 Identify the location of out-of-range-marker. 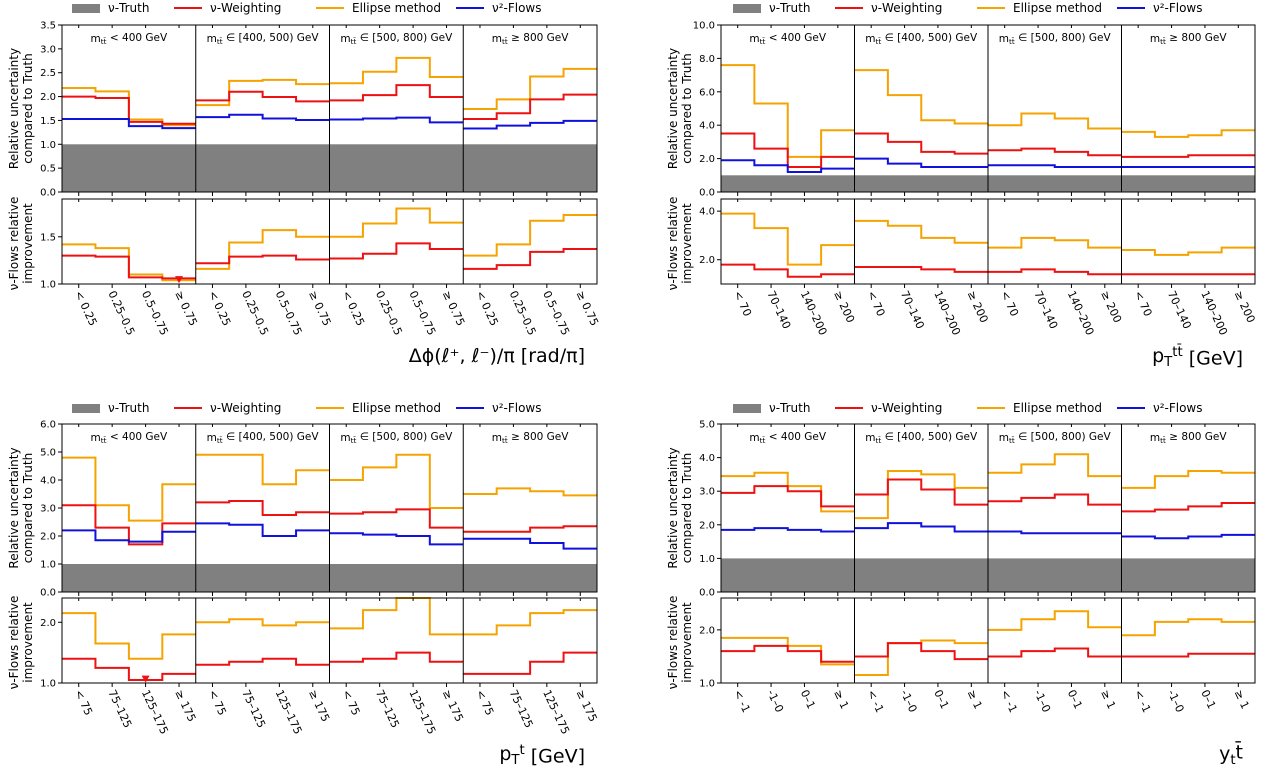
(179, 280).